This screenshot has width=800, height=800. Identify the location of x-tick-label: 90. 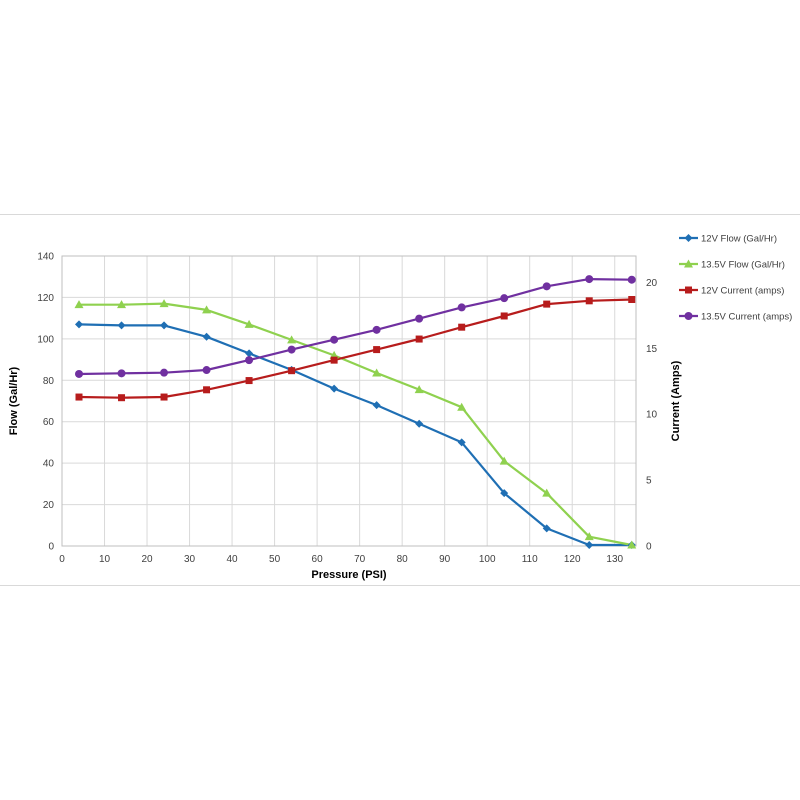
(445, 559).